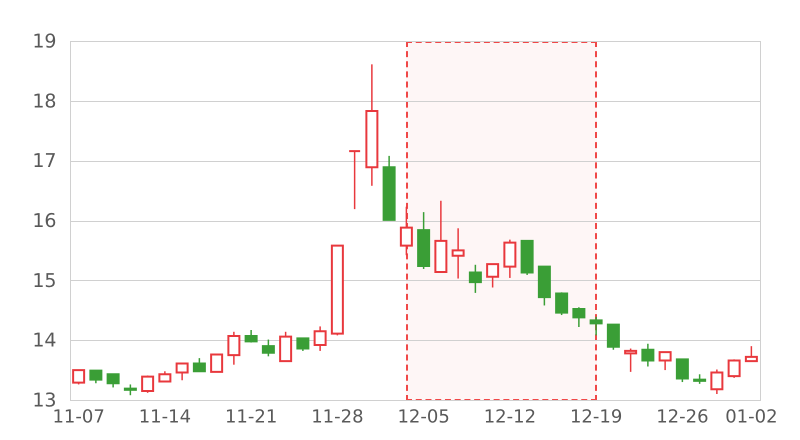 Image resolution: width=800 pixels, height=440 pixels. What do you see at coordinates (682, 417) in the screenshot?
I see `x-tick-label: 12-26` at bounding box center [682, 417].